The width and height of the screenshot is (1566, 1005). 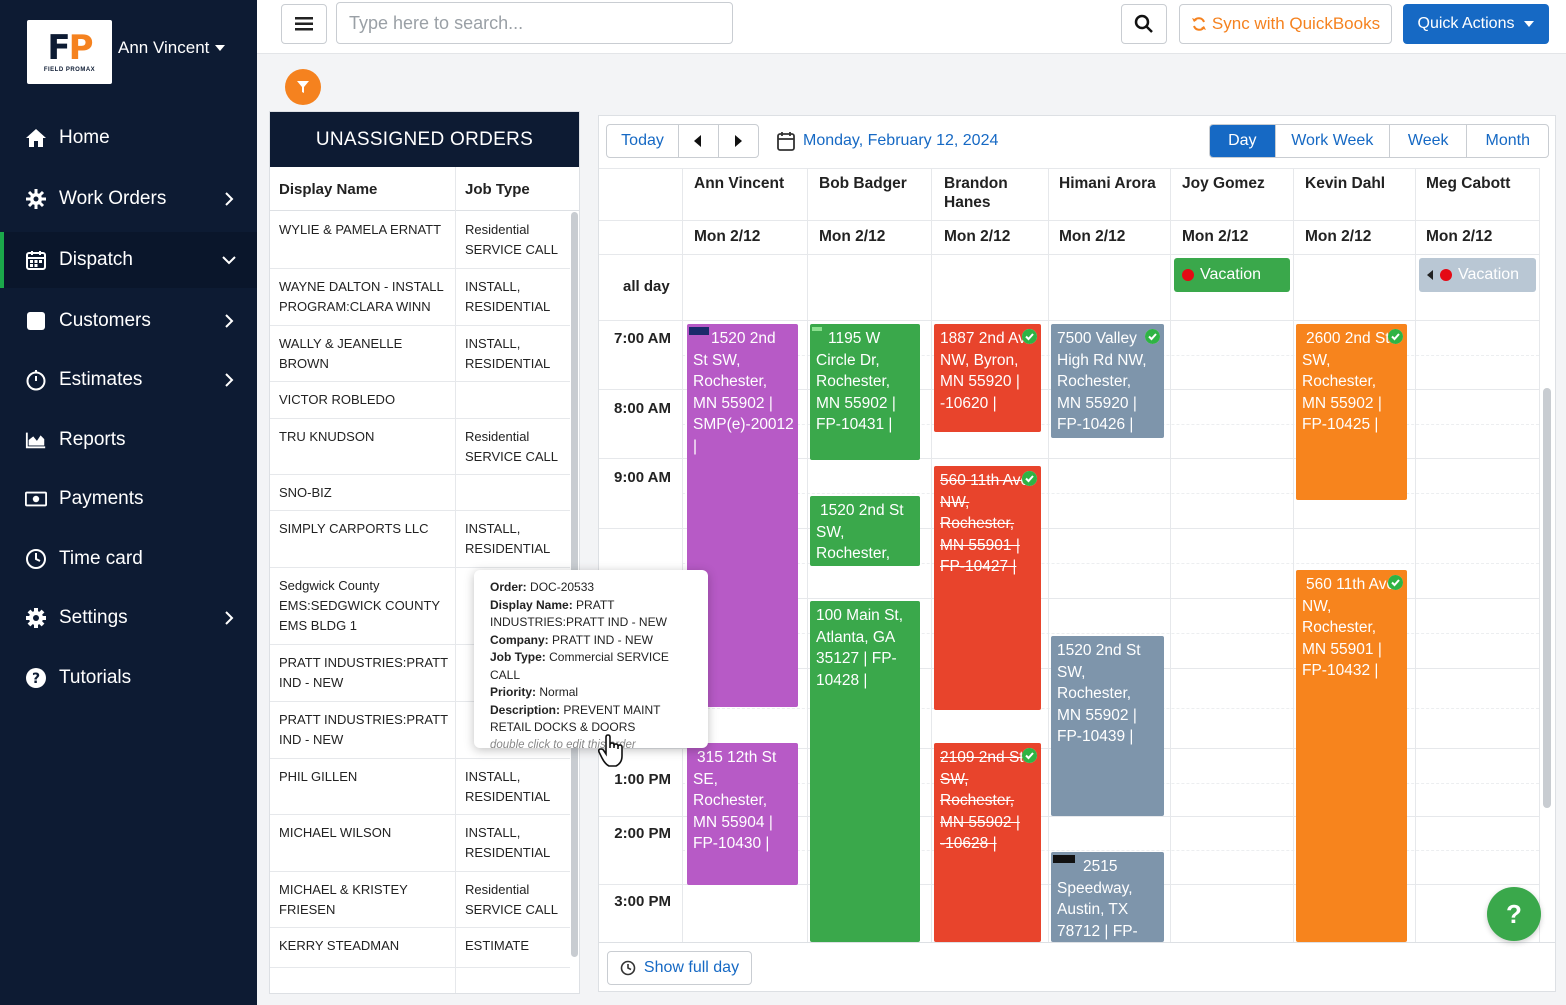 I want to click on today-button: Today, so click(x=643, y=141).